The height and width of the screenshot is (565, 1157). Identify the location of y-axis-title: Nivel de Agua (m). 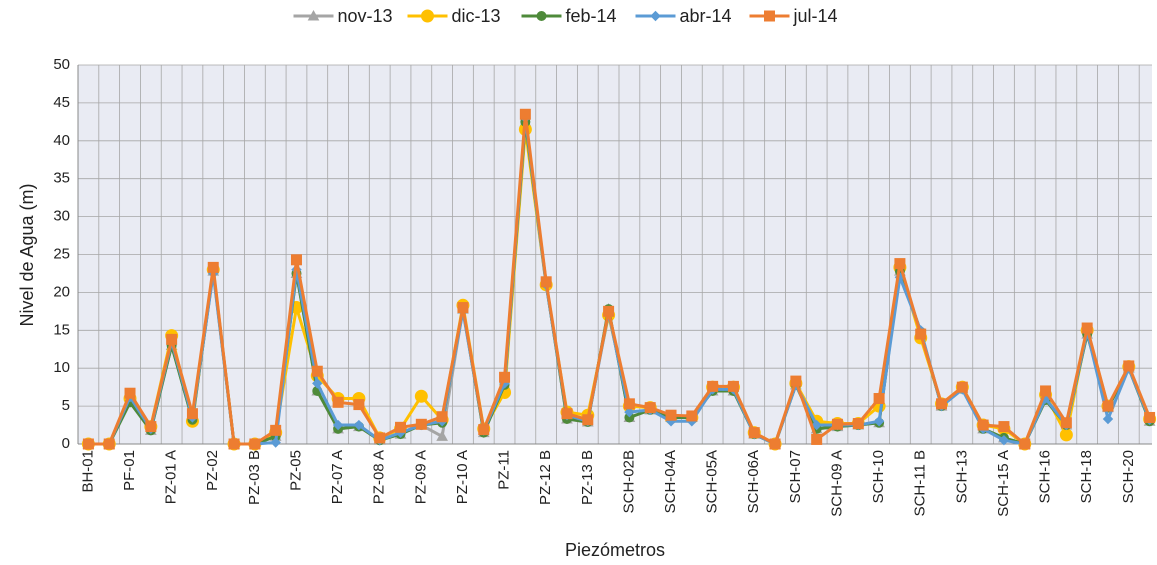
(27, 254).